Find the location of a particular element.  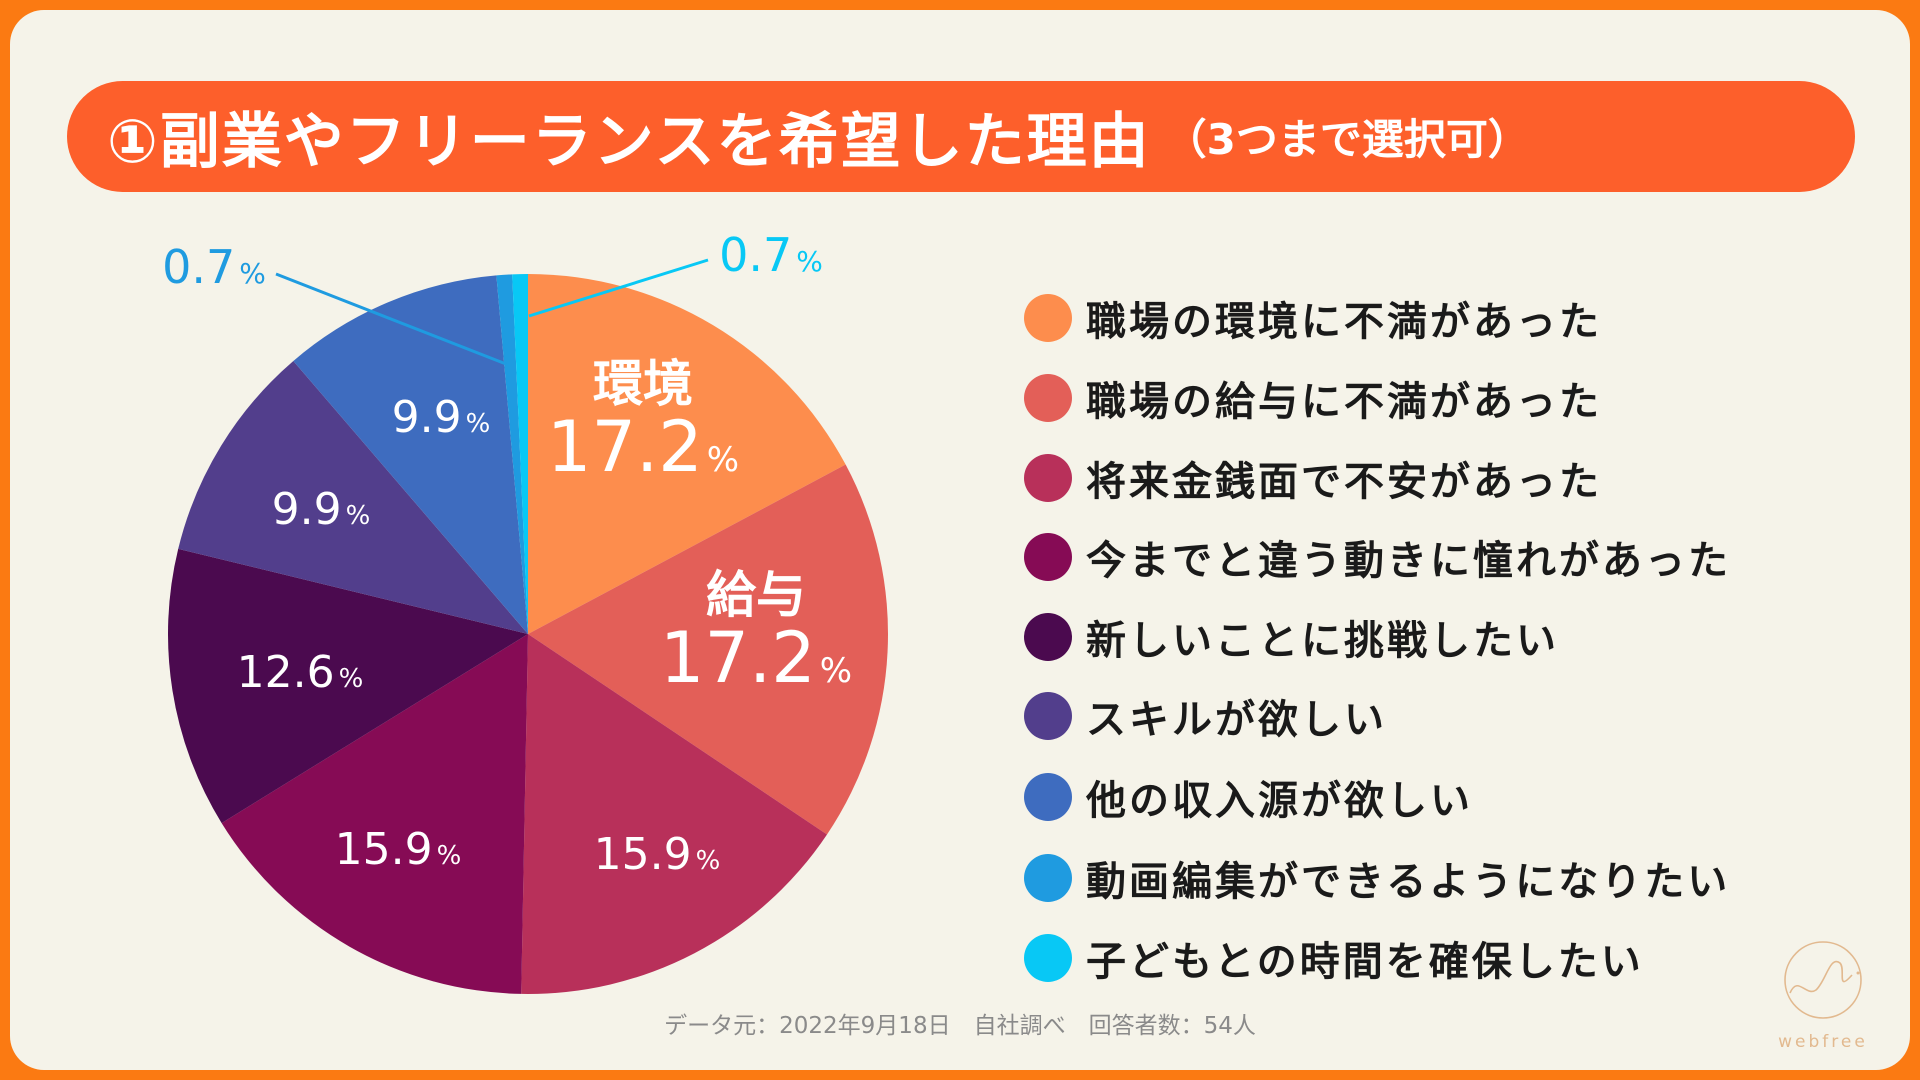

legend-label: 動画編集ができるようになりたい is located at coordinates (1408, 882).